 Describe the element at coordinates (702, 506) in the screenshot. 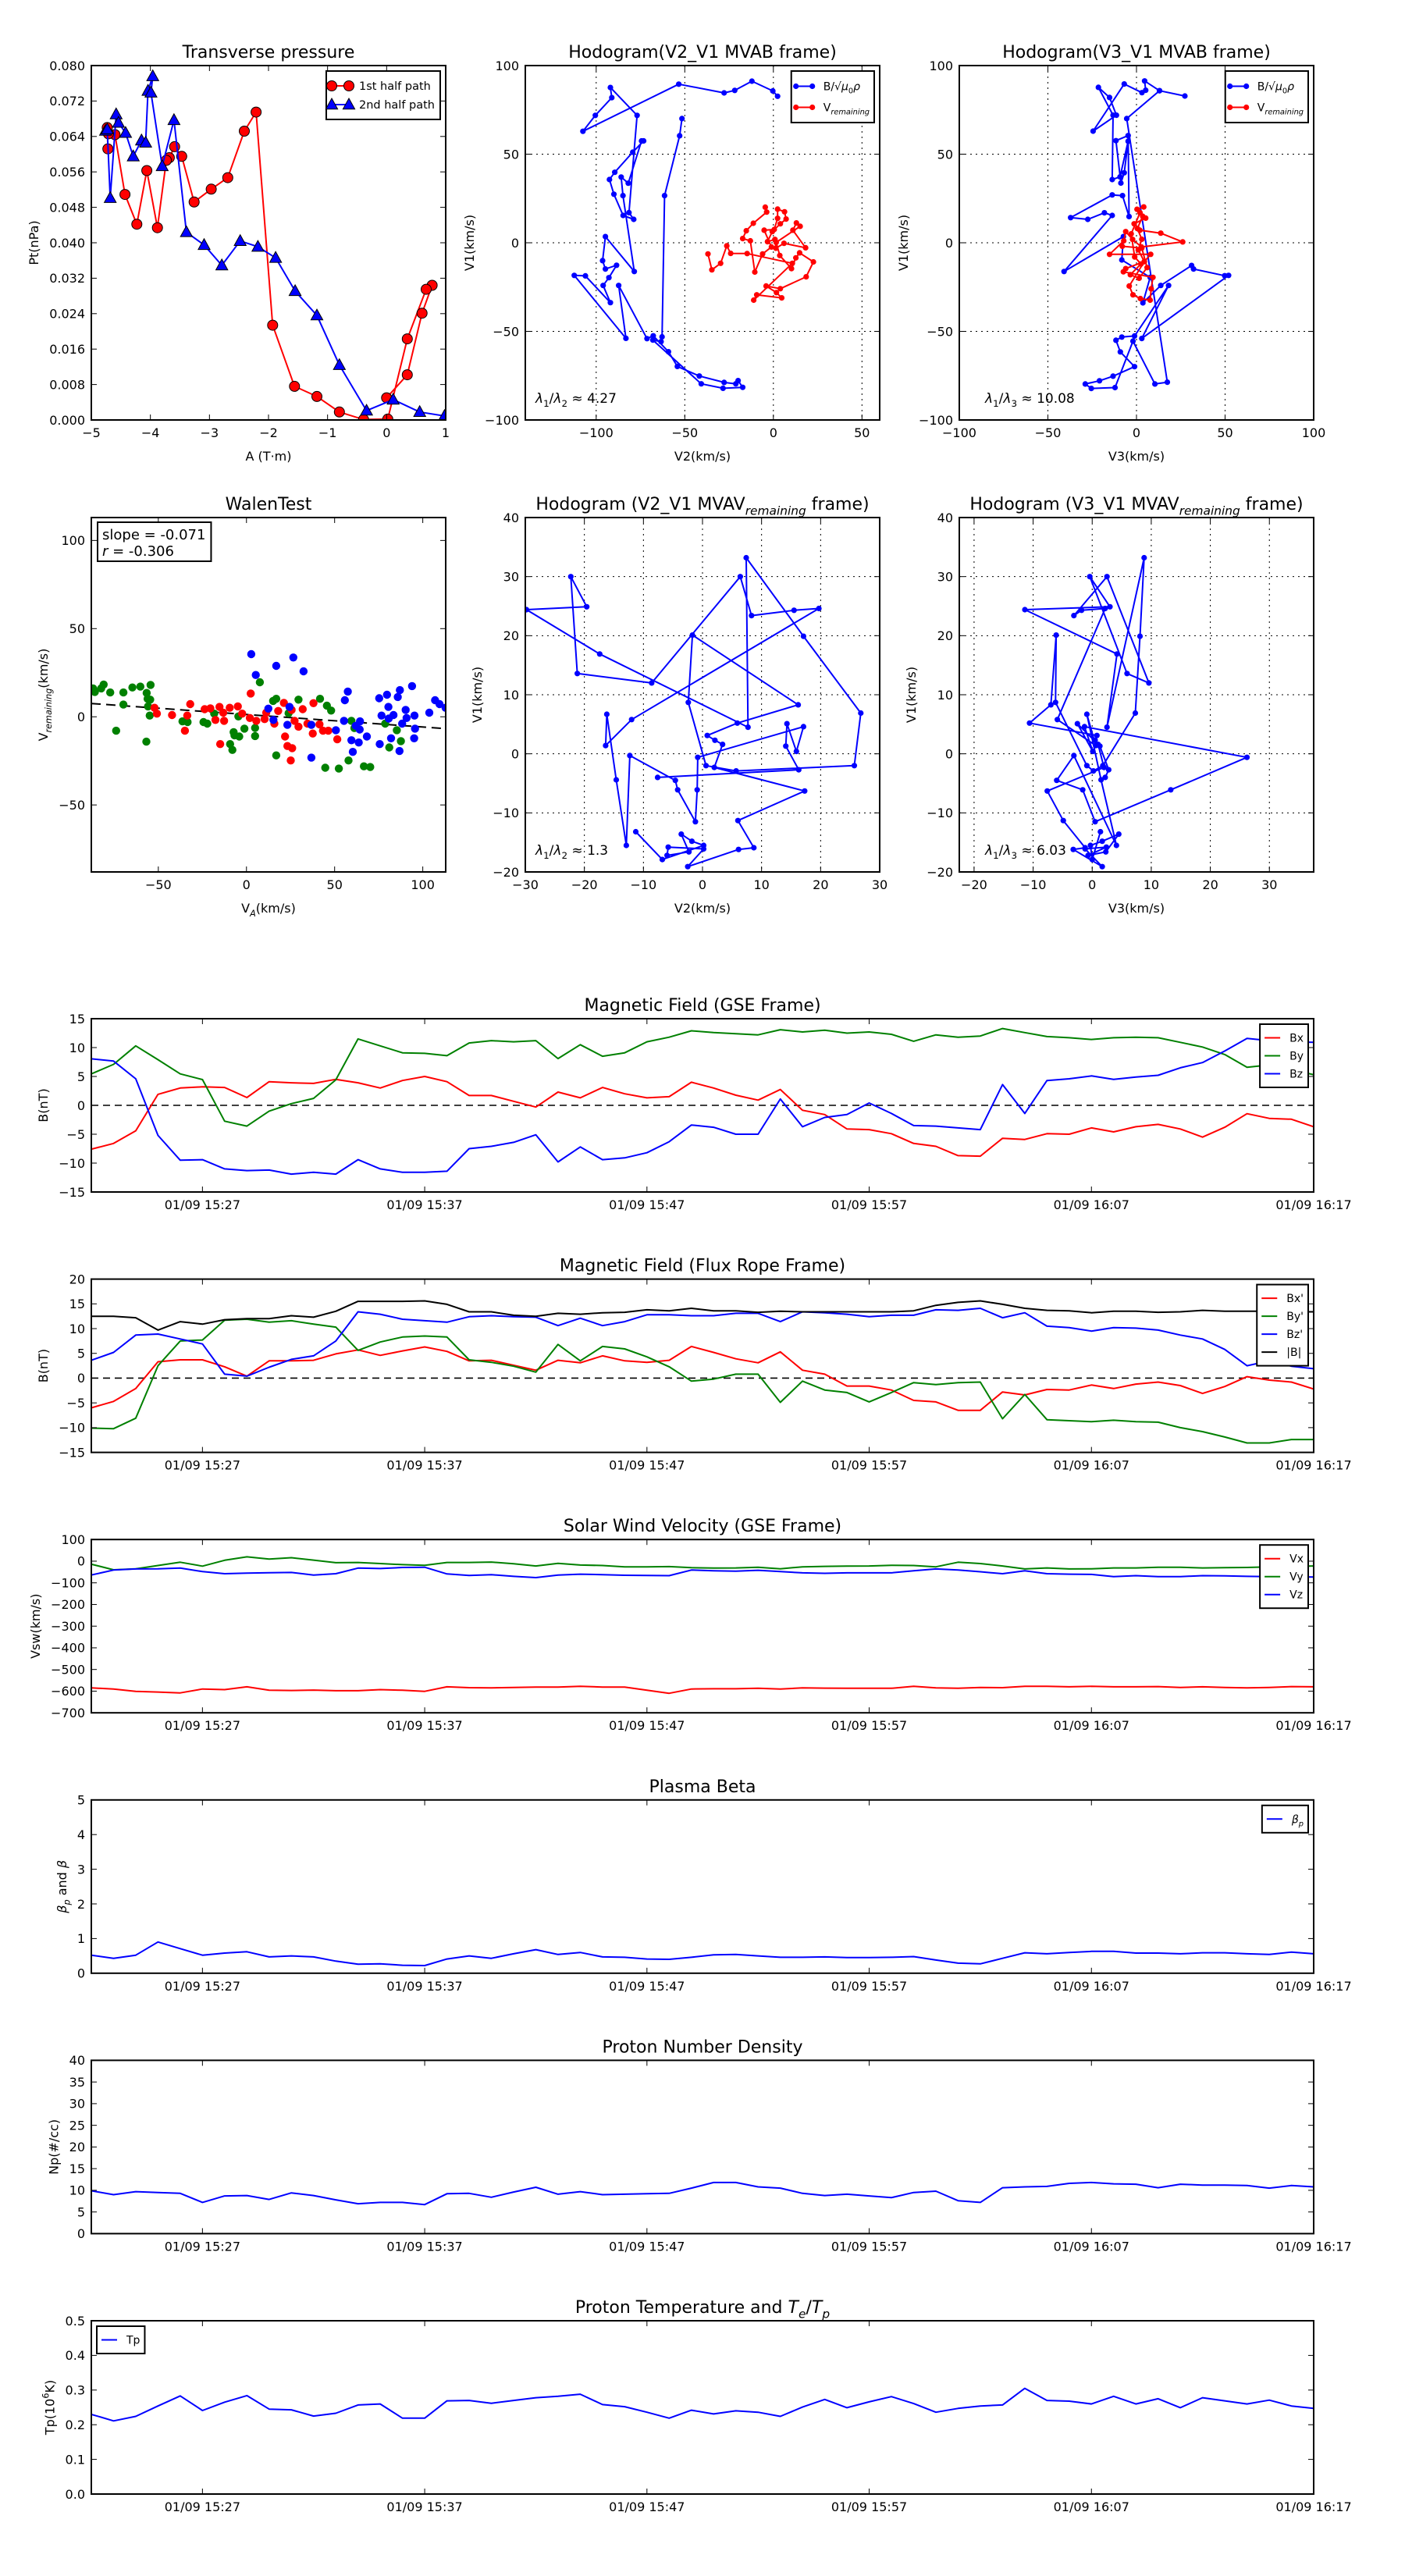

I see `chart-title: Hodogram (V2_V1 MVAVremaining frame)` at that location.